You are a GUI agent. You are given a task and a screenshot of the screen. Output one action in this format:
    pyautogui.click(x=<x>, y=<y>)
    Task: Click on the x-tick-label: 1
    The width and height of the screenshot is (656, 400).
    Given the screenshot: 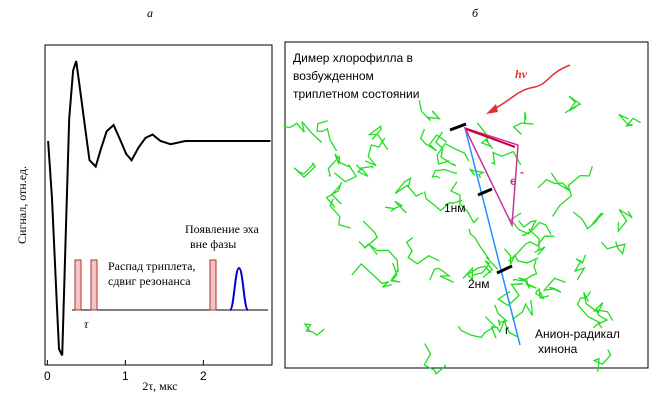 What is the action you would take?
    pyautogui.click(x=125, y=376)
    